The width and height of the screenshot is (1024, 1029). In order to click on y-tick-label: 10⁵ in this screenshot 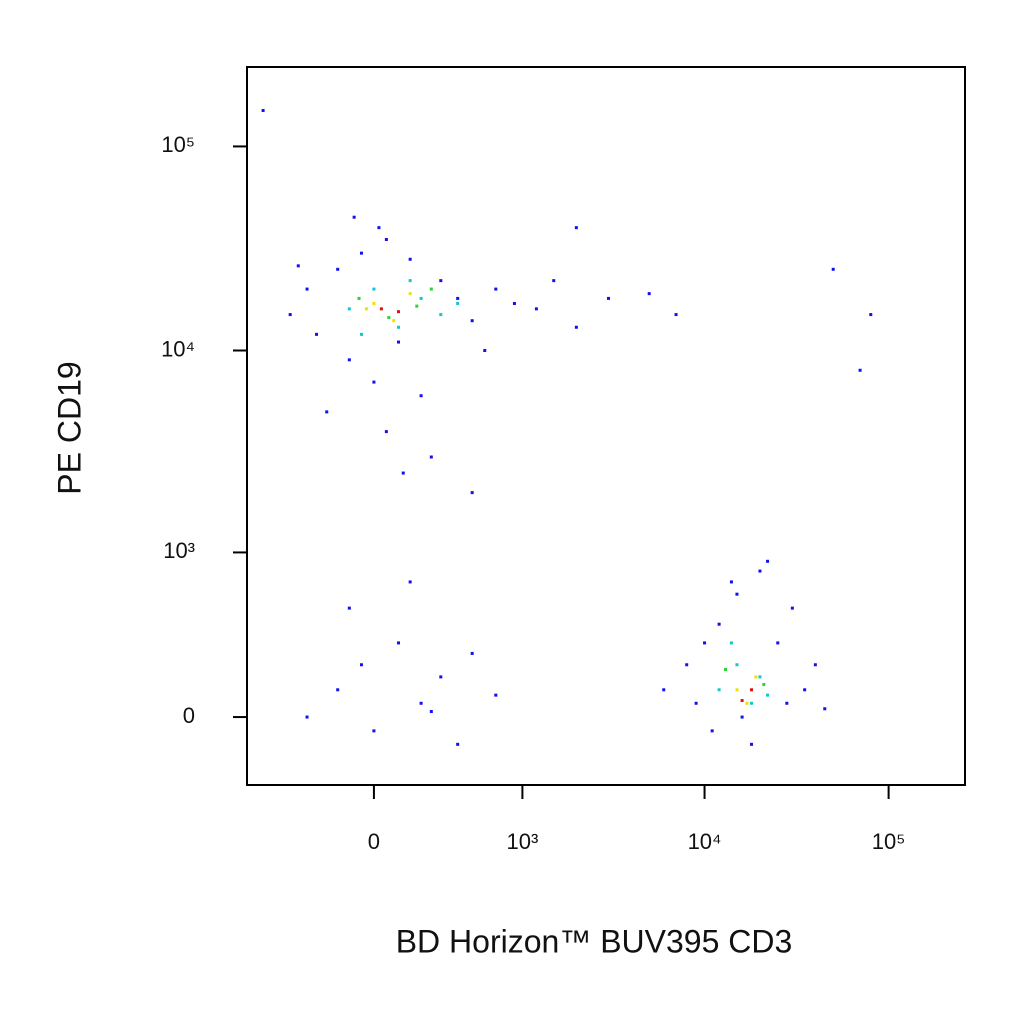, I will do `click(178, 144)`.